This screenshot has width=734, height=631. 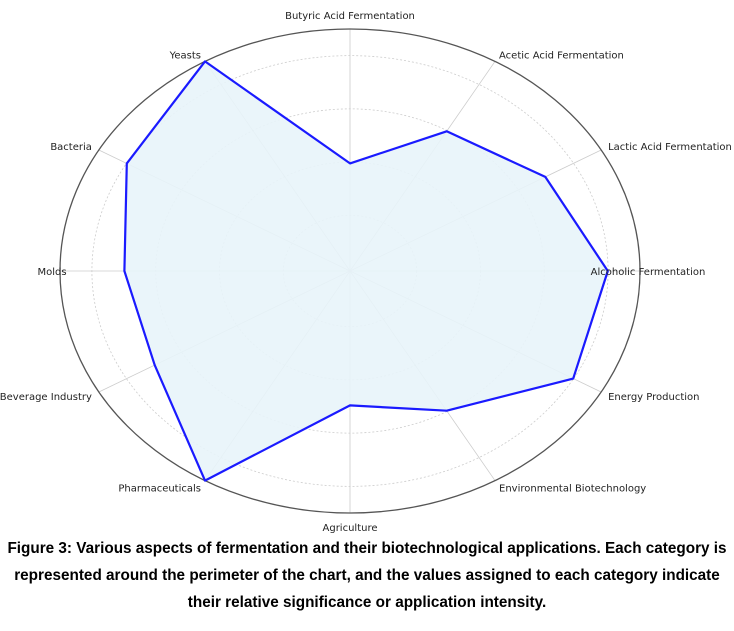 I want to click on category-label: Energy Production, so click(x=653, y=397).